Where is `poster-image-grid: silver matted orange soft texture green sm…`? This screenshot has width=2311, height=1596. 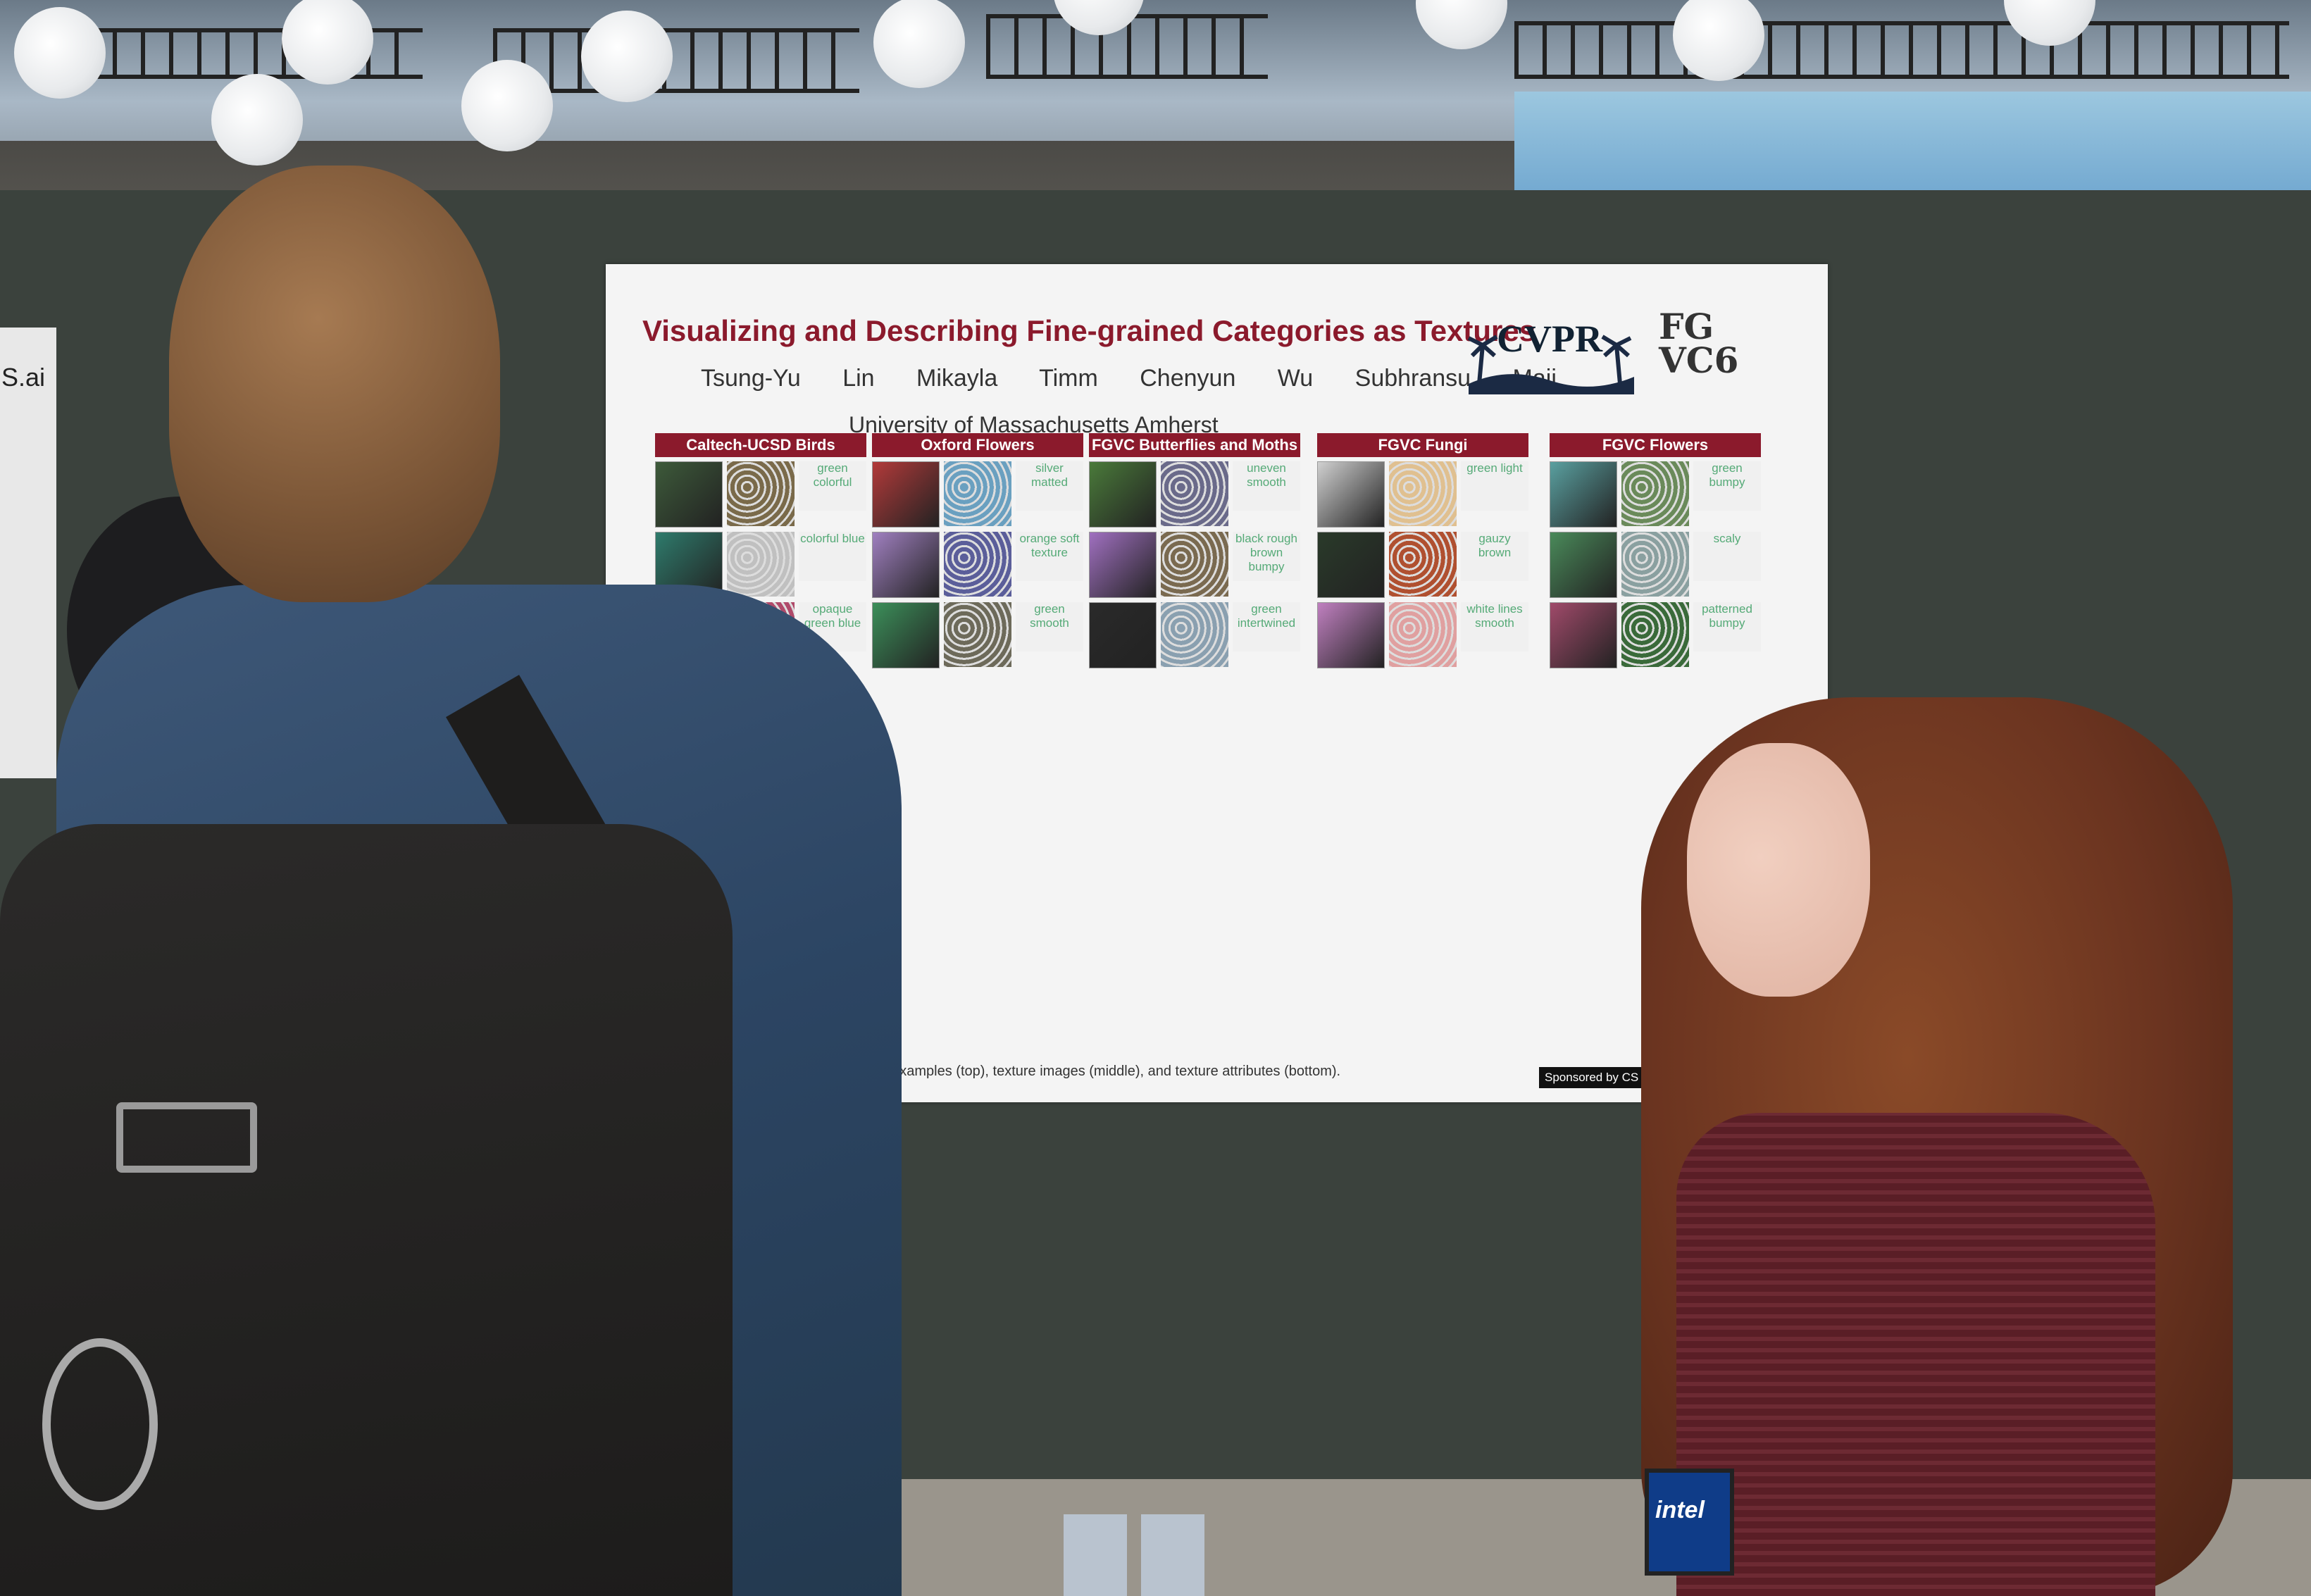
poster-image-grid: silver matted orange soft texture green sm… is located at coordinates (977, 564).